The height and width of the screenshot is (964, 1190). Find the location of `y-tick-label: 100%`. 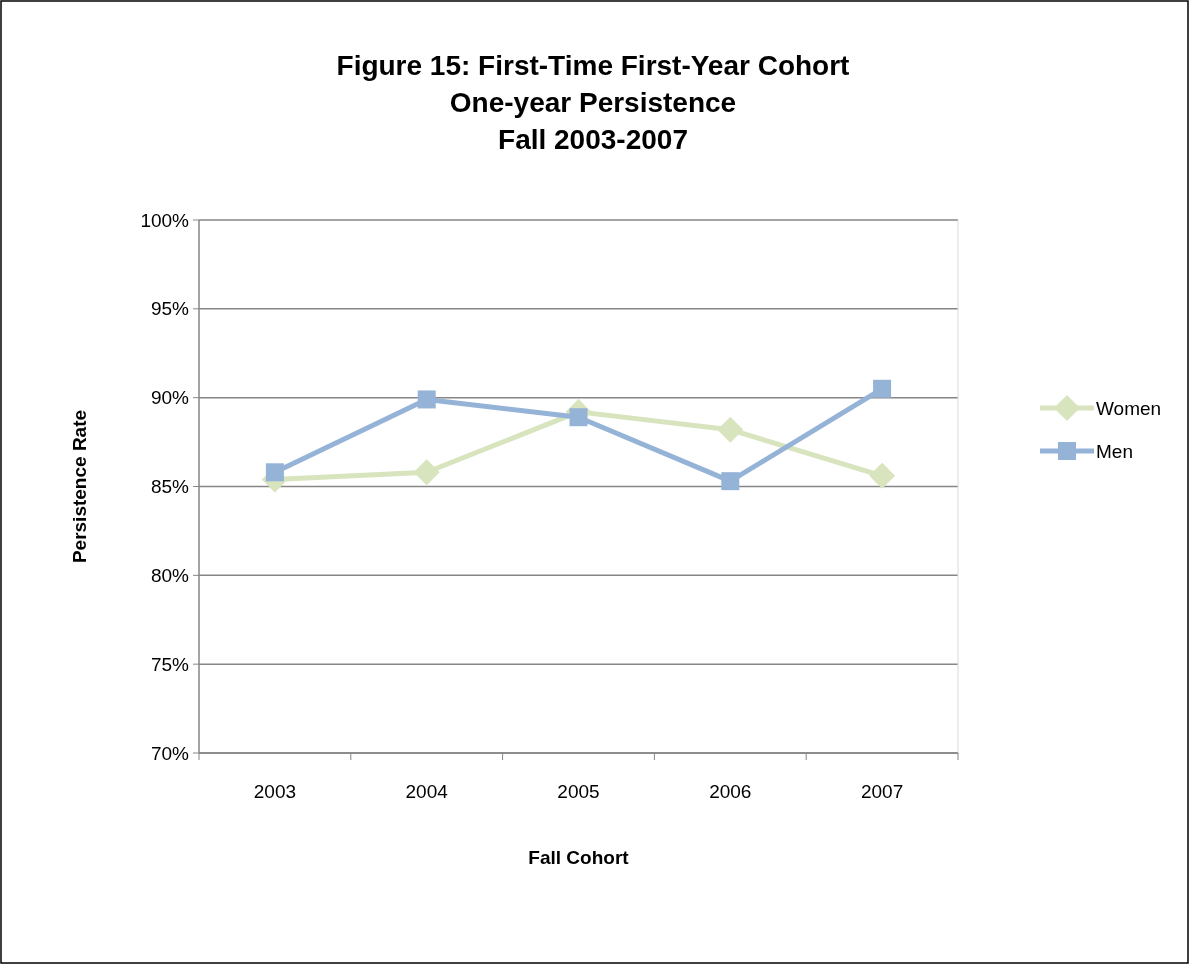

y-tick-label: 100% is located at coordinates (165, 220).